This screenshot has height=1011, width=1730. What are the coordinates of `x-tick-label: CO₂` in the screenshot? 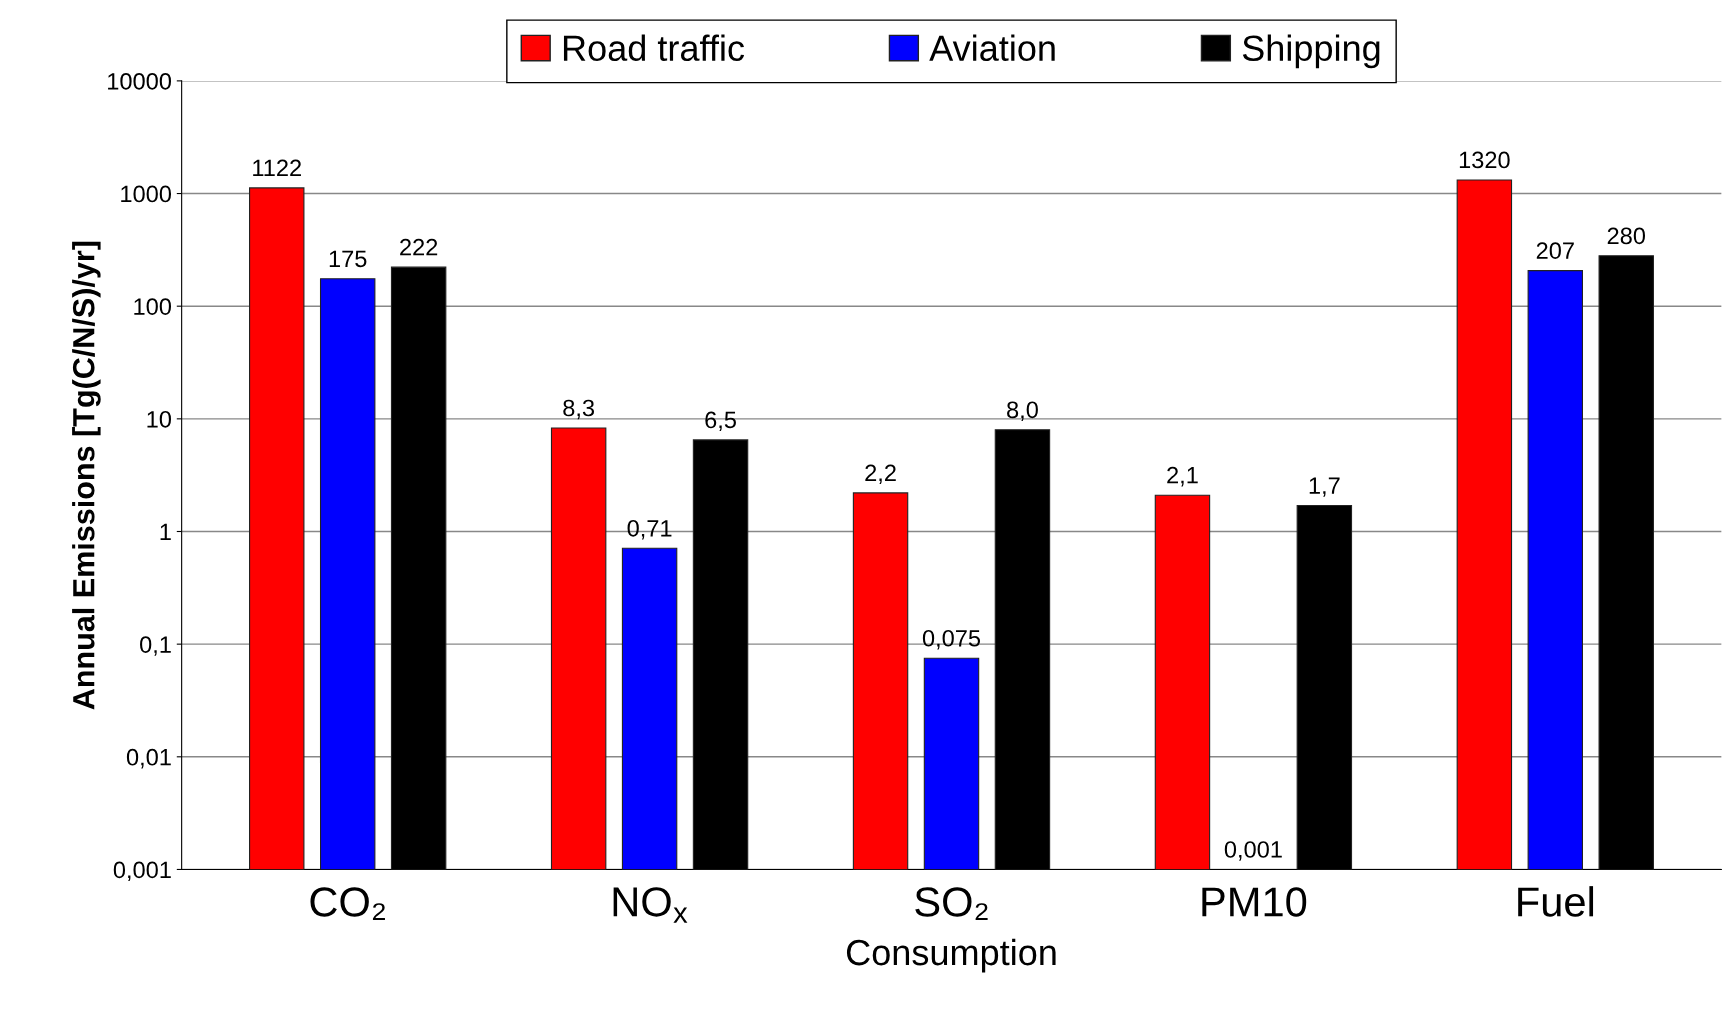 It's located at (347, 903).